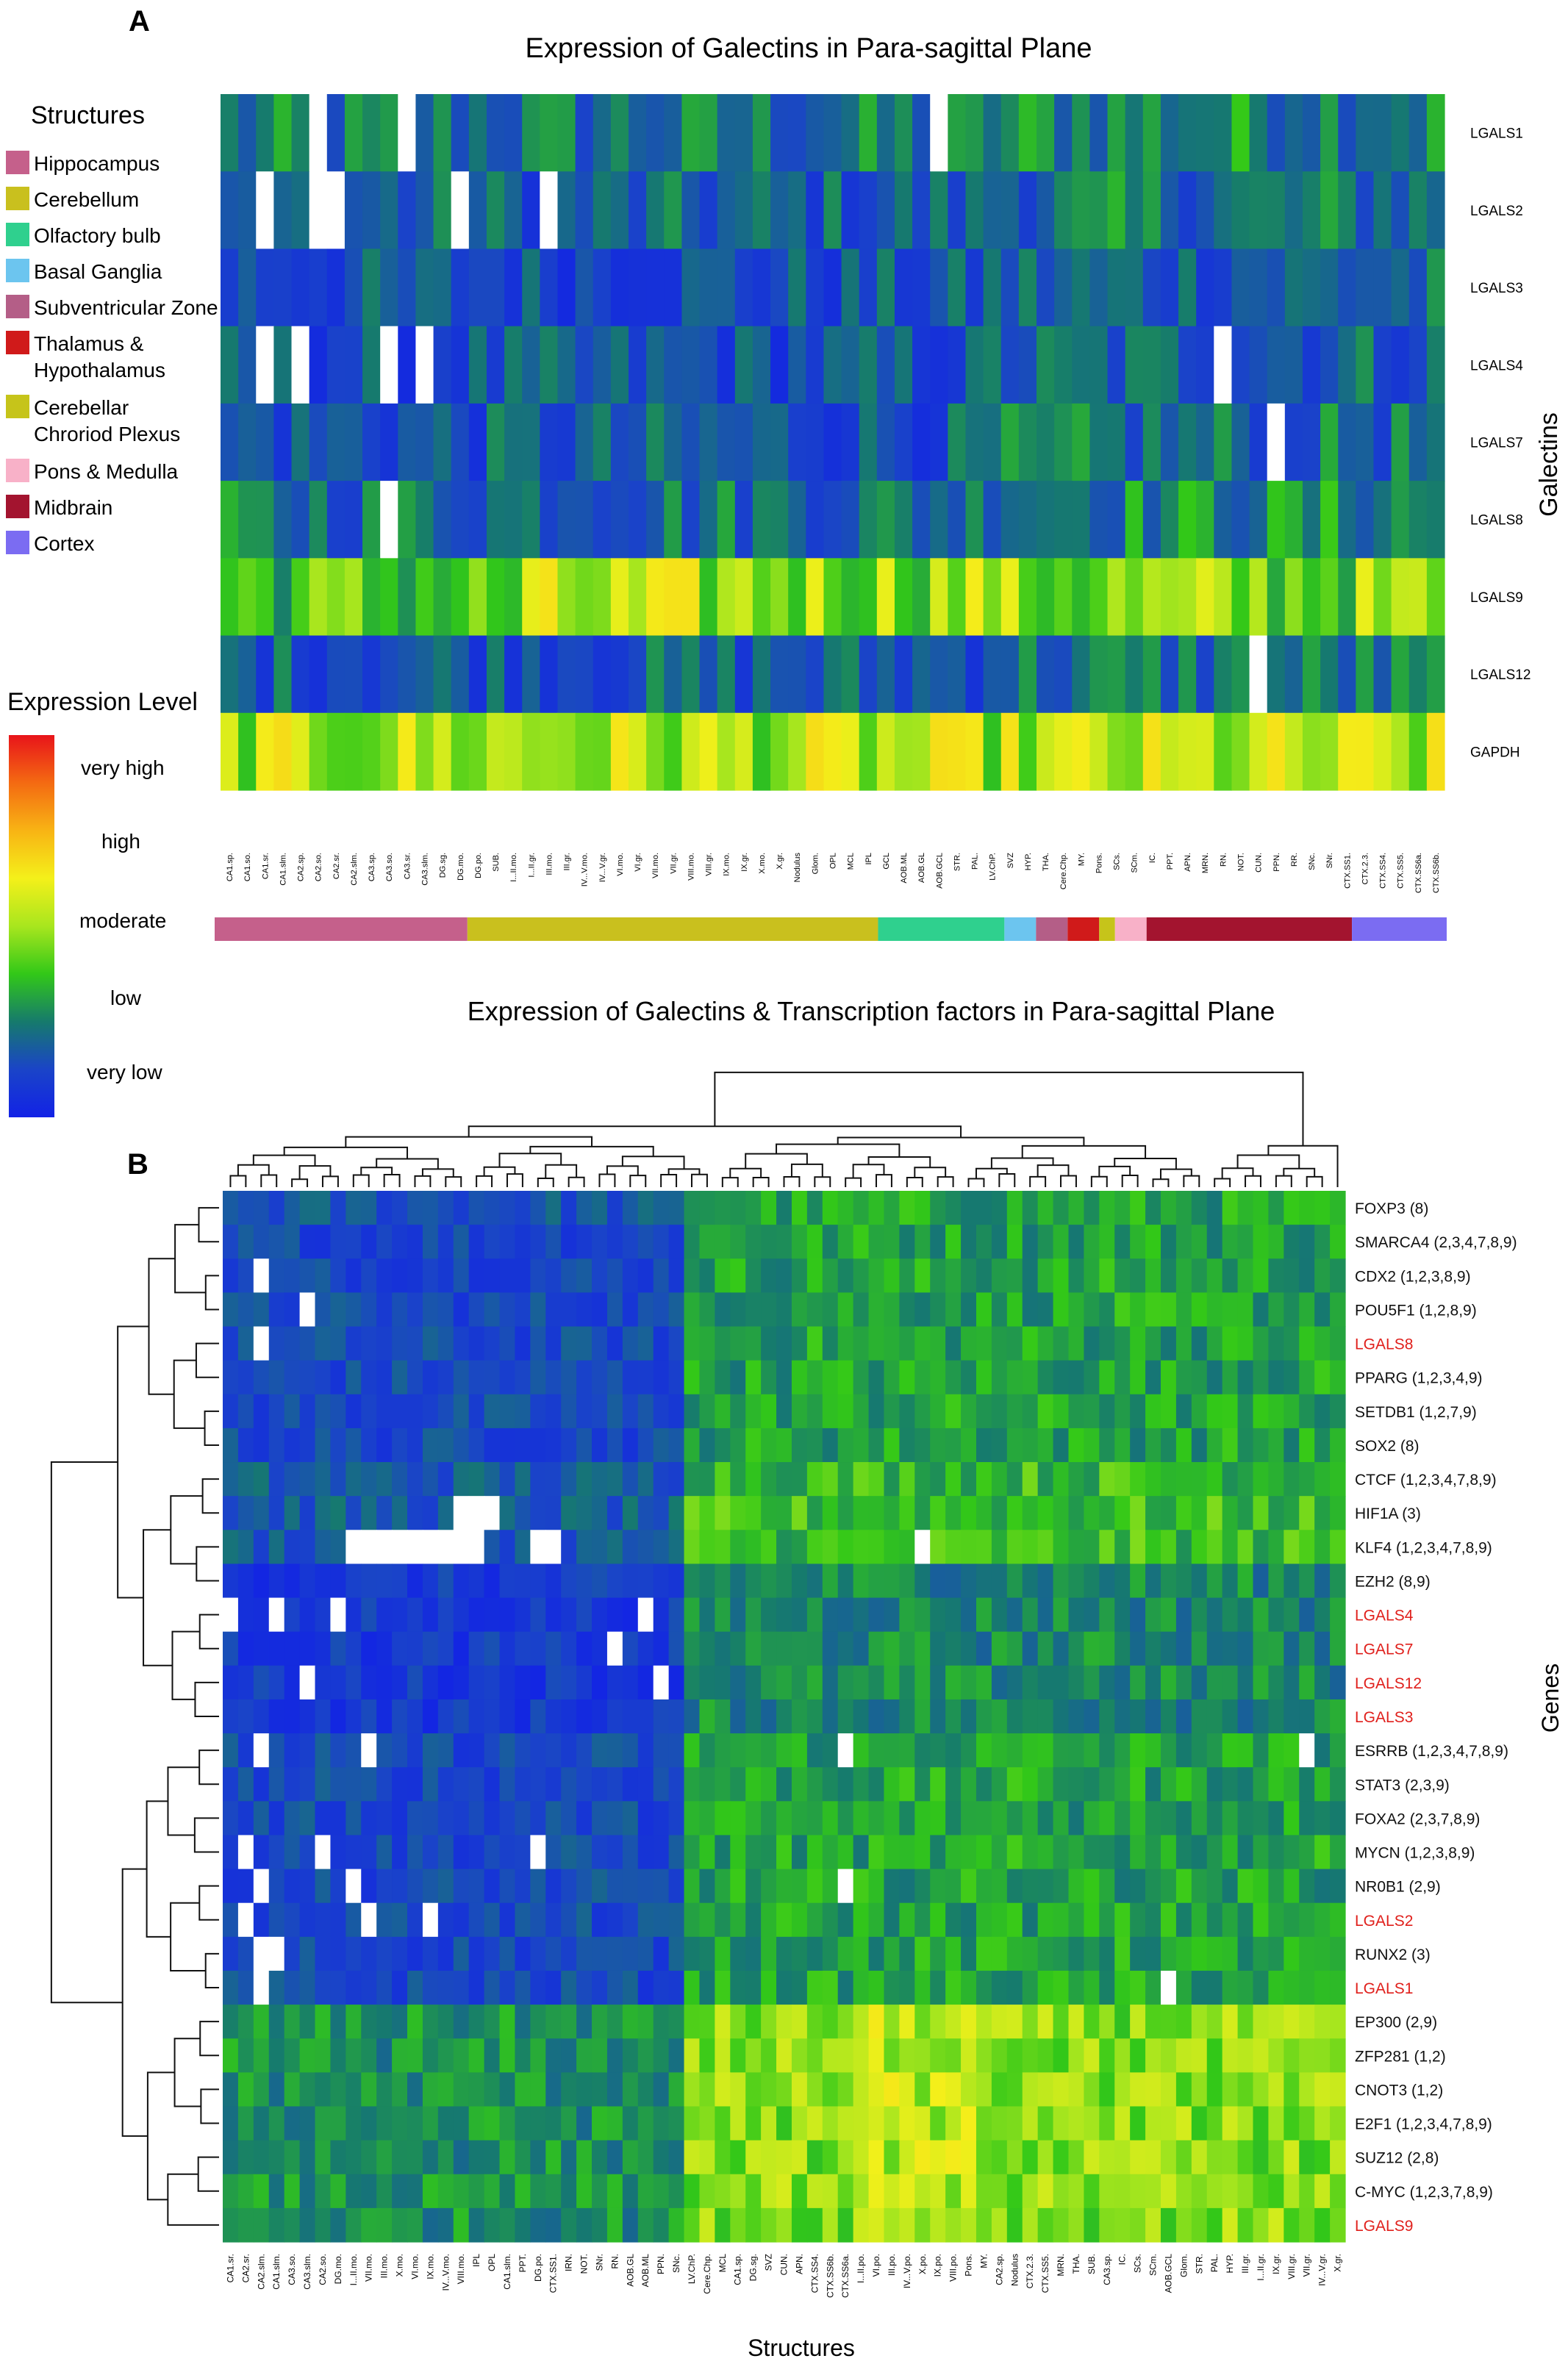  What do you see at coordinates (1245, 2264) in the screenshot?
I see `structure-label: III.gr.` at bounding box center [1245, 2264].